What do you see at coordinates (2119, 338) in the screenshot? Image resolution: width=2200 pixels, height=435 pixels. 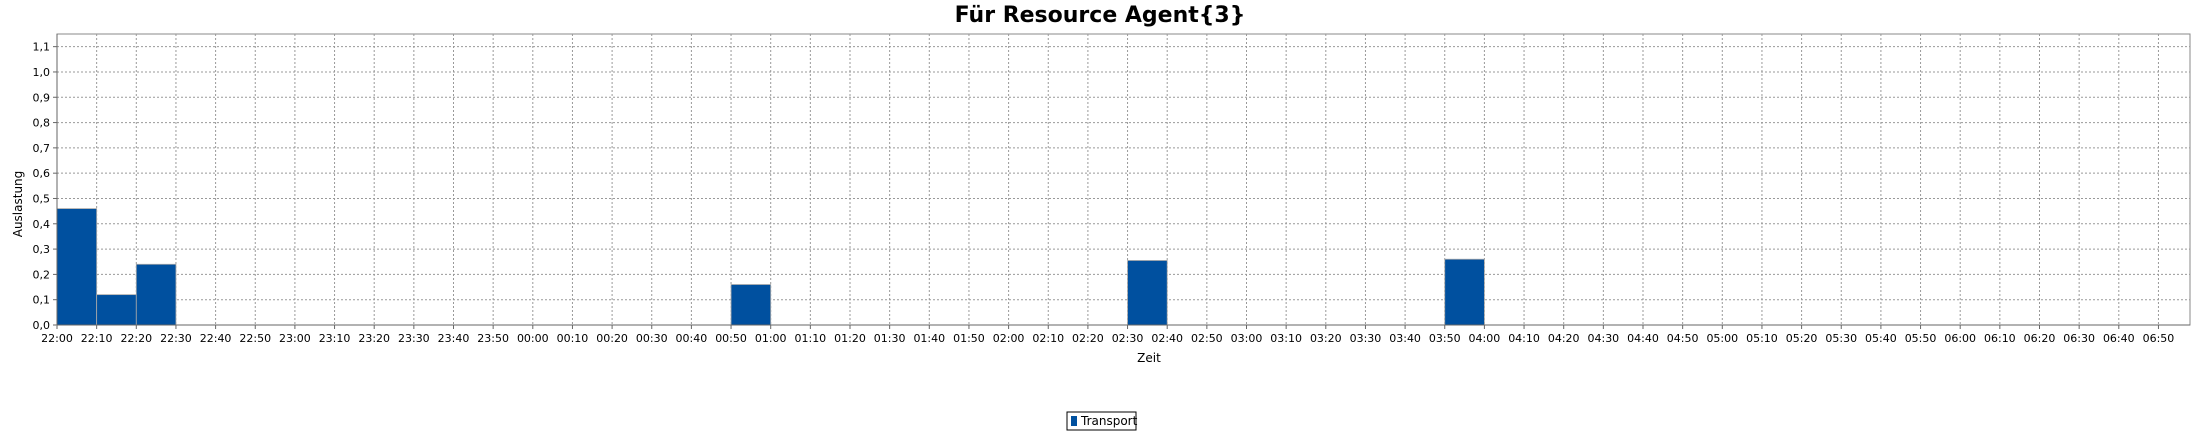 I see `x-tick-label: 06:40` at bounding box center [2119, 338].